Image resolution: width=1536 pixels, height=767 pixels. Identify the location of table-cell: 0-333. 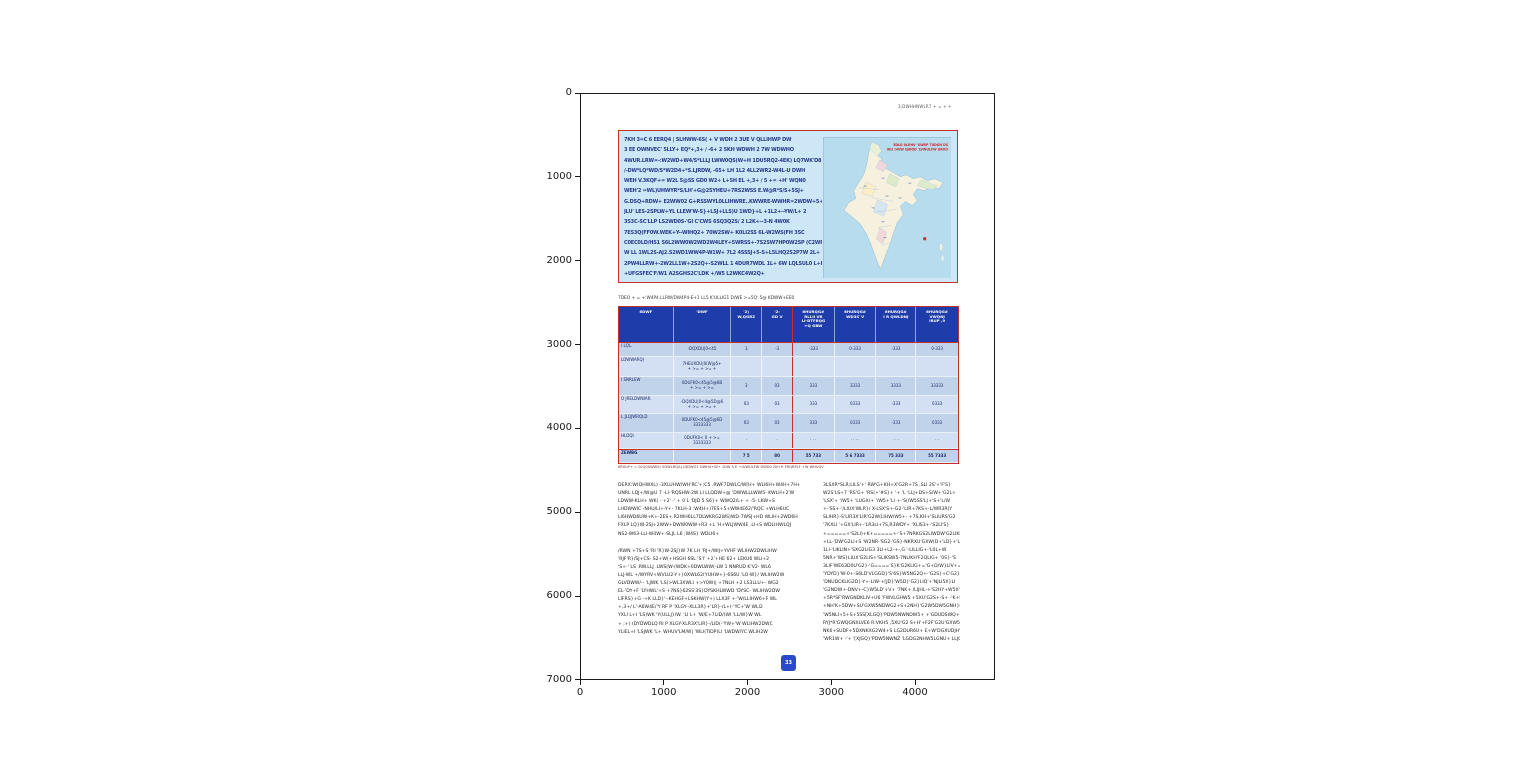
(937, 349).